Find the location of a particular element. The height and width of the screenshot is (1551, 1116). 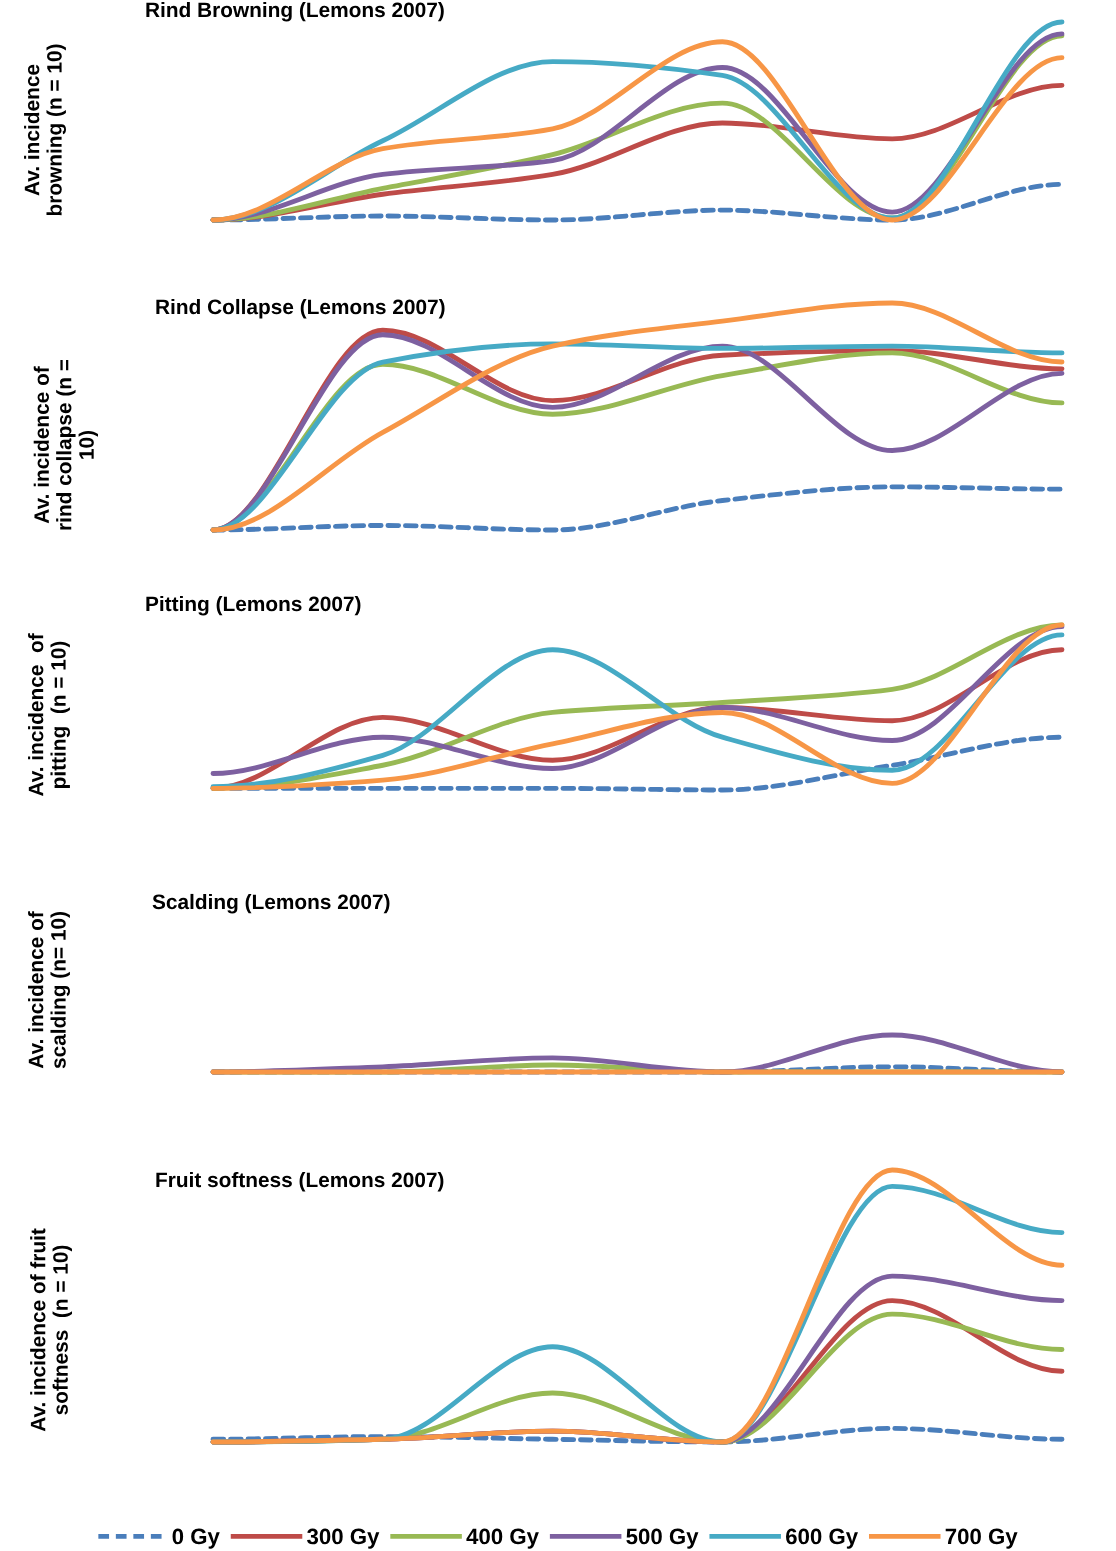

legend-label: 300 Gy is located at coordinates (343, 1538).